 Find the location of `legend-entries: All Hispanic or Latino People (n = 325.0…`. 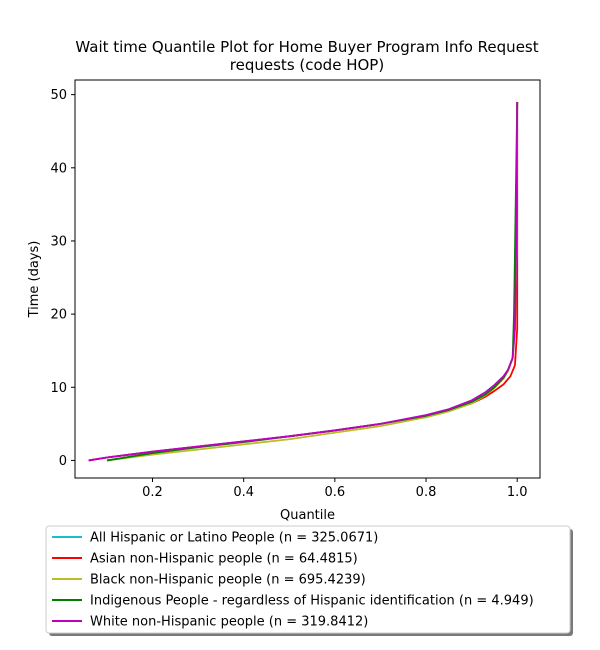

legend-entries: All Hispanic or Latino People (n = 325.0… is located at coordinates (293, 580).